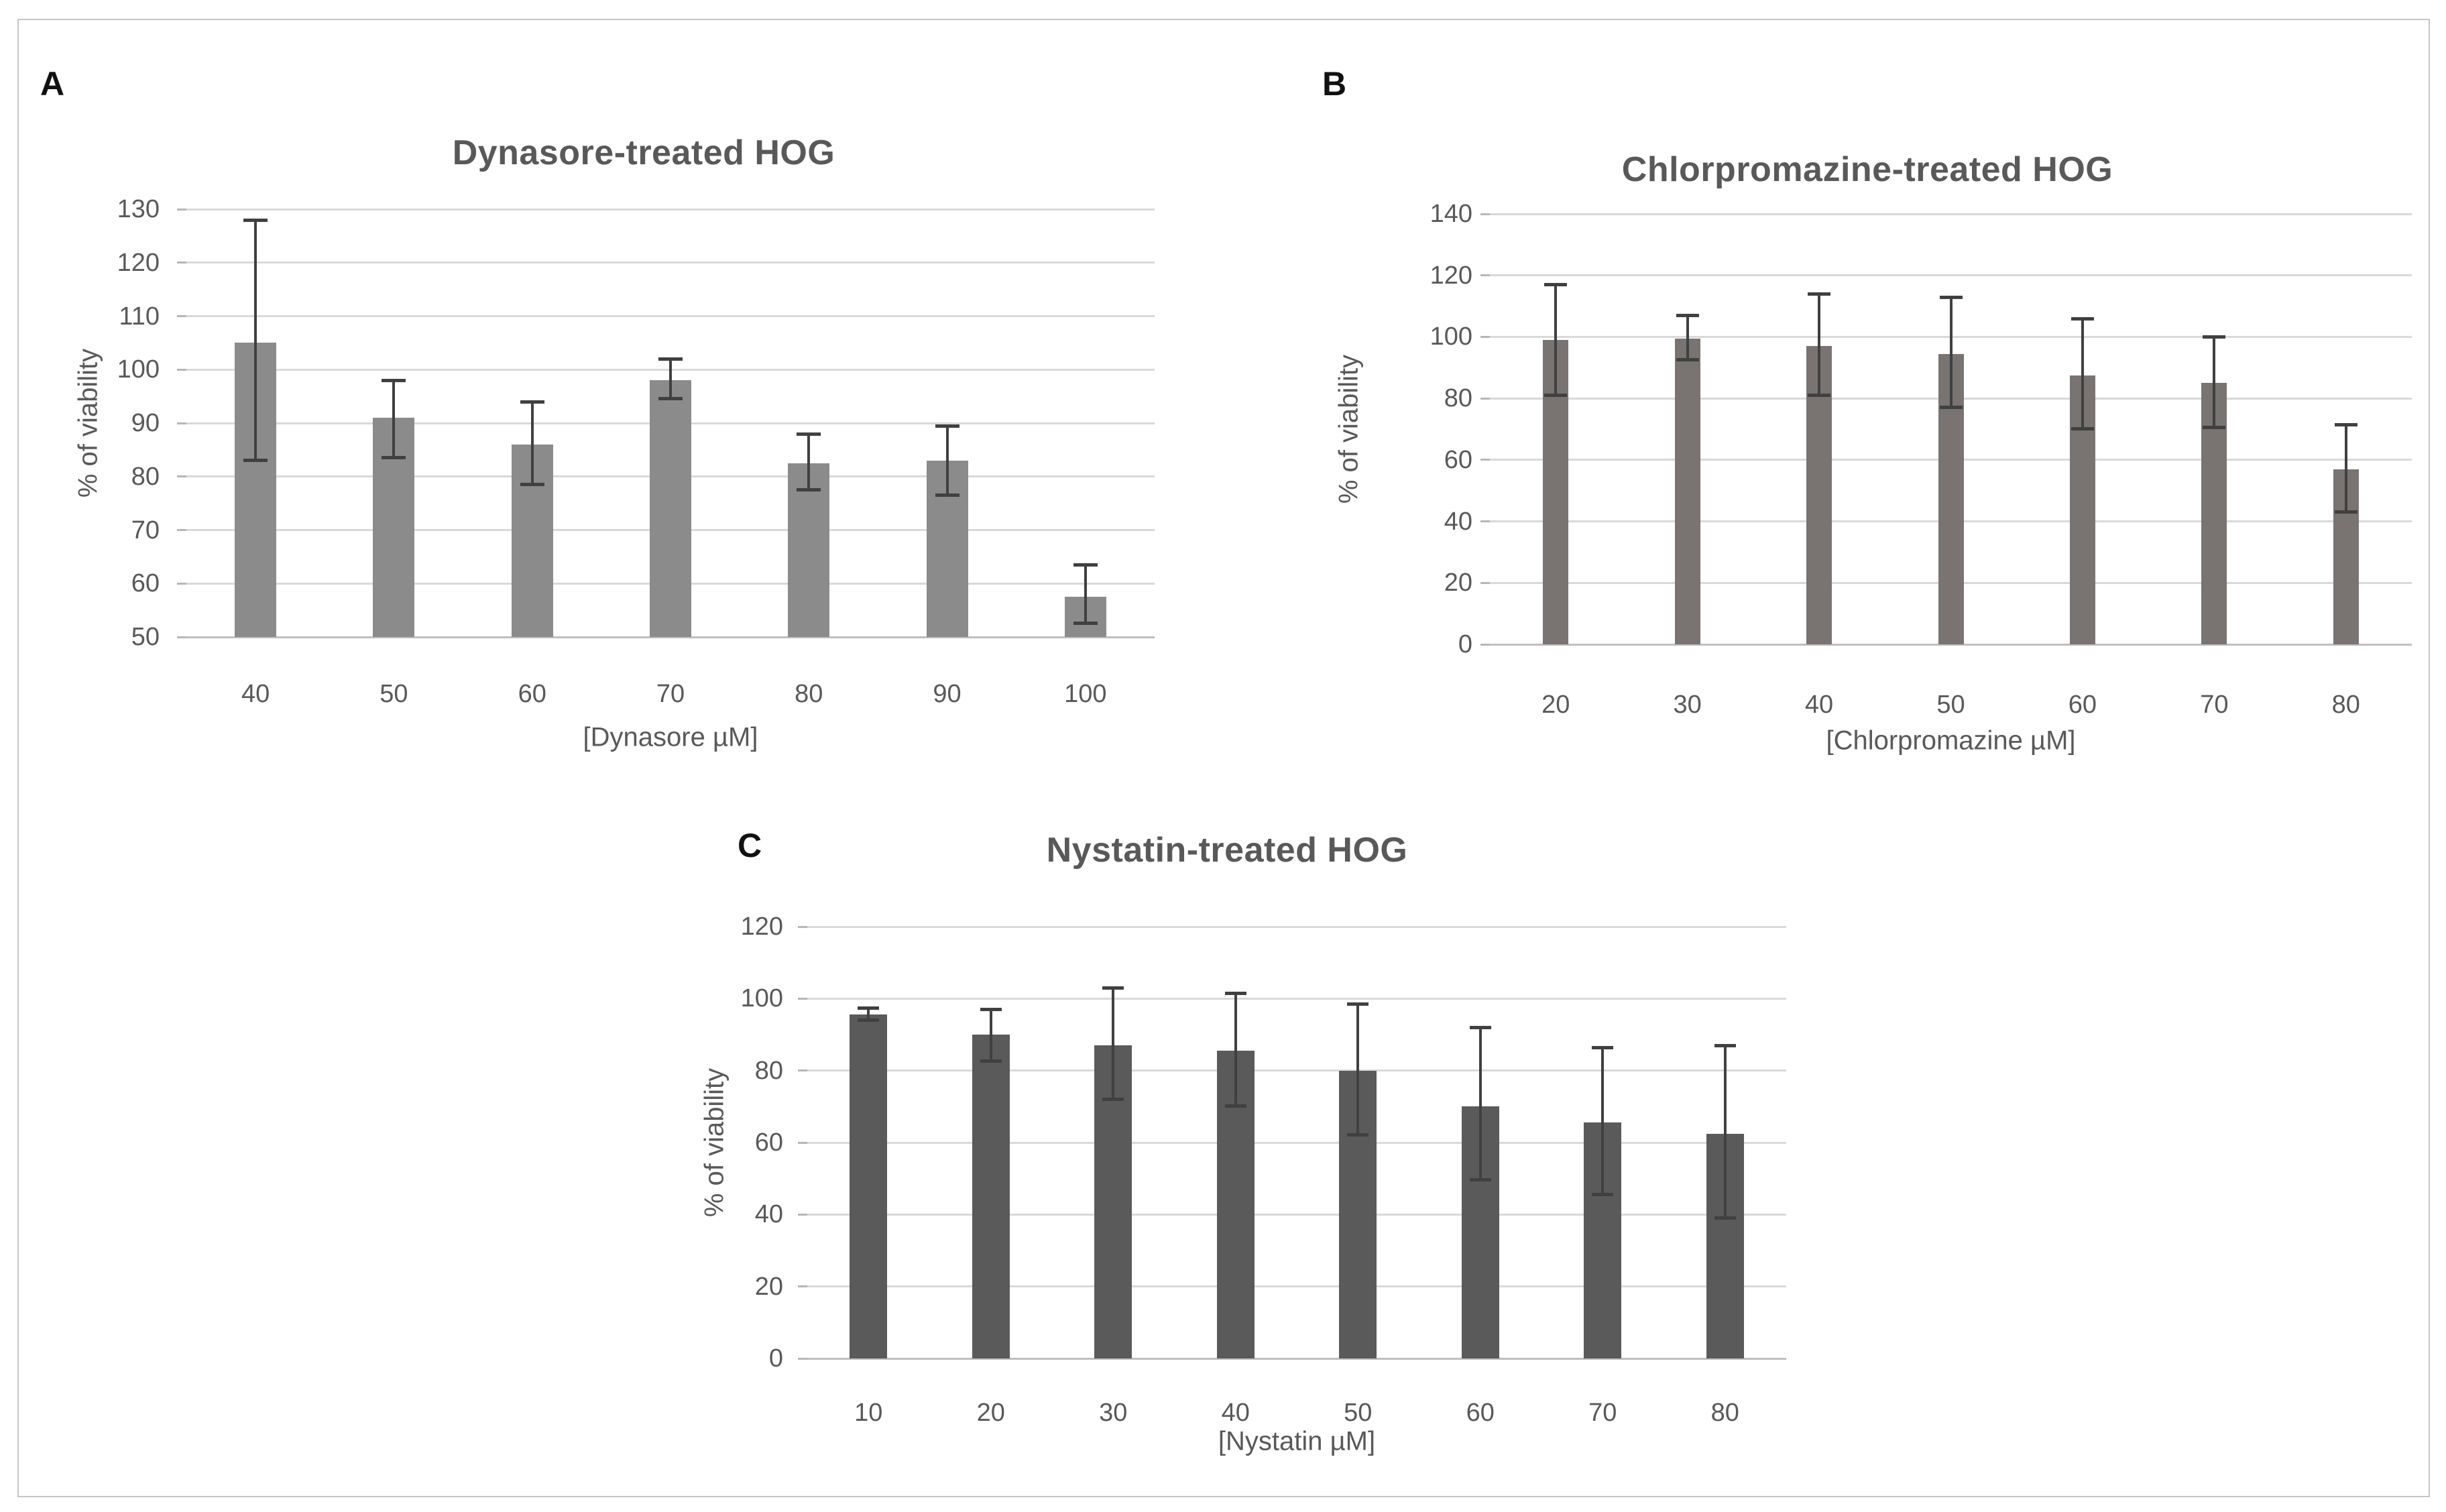  I want to click on x-tick-label: 90, so click(947, 694).